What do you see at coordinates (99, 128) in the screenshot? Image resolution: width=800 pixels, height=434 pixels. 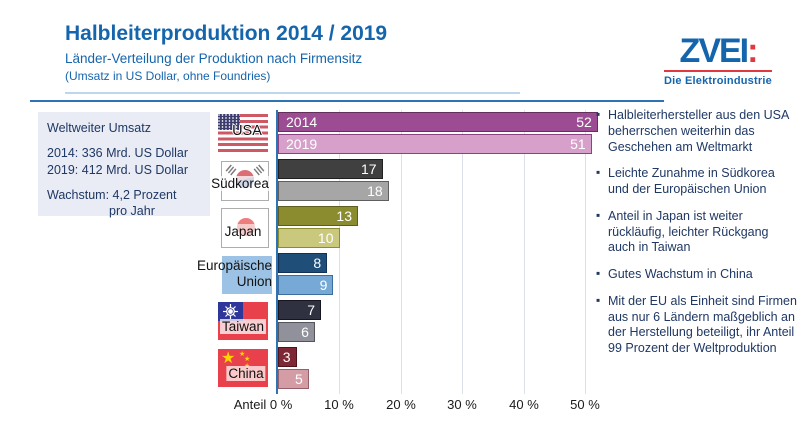 I see `info-heading: Weltweiter Umsatz` at bounding box center [99, 128].